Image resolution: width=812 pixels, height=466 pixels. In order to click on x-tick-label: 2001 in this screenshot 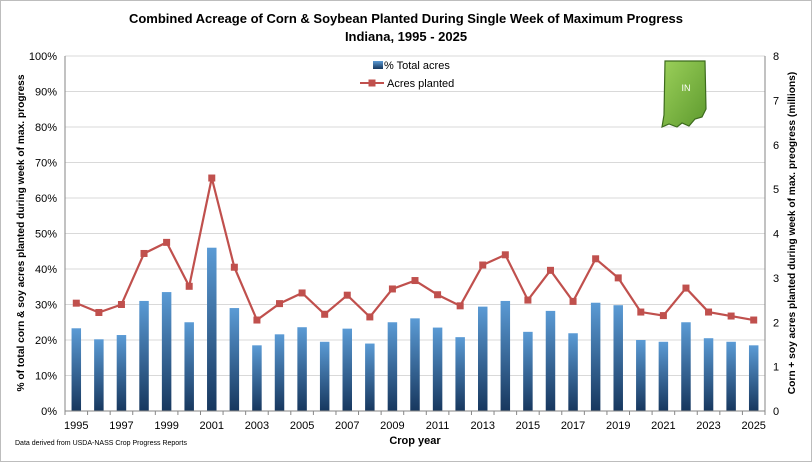, I will do `click(212, 426)`.